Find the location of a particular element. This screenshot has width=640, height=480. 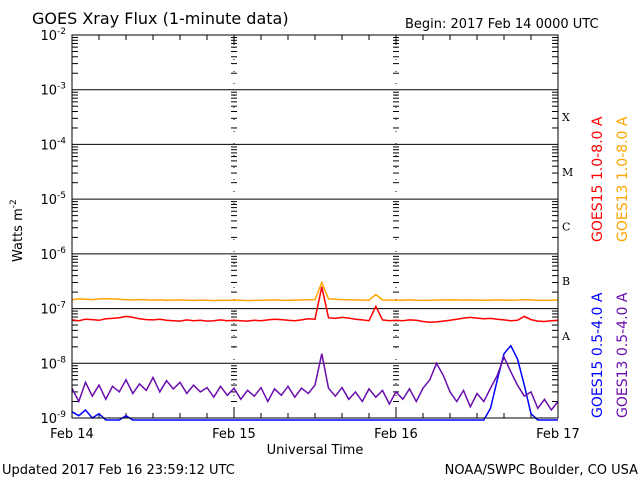

begin-label: Begin: 2017 Feb 14 0000 UTC is located at coordinates (502, 24).